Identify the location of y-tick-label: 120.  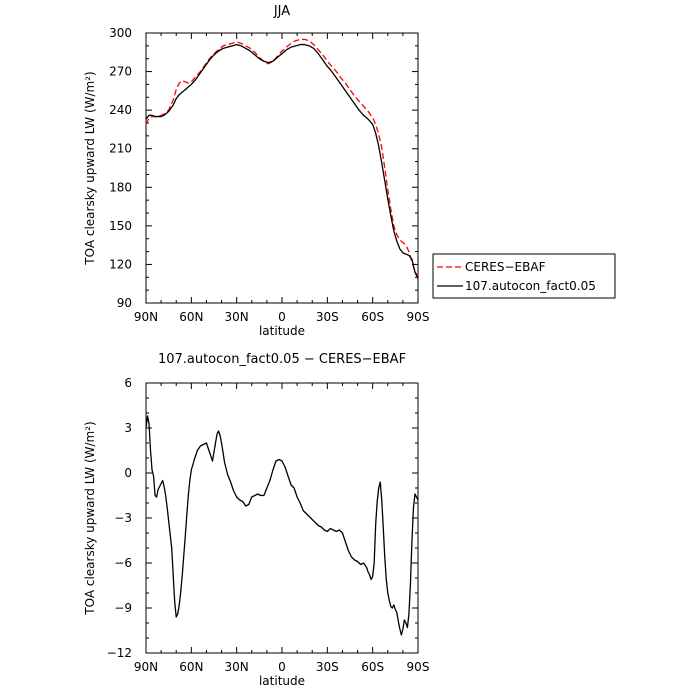
(120, 264).